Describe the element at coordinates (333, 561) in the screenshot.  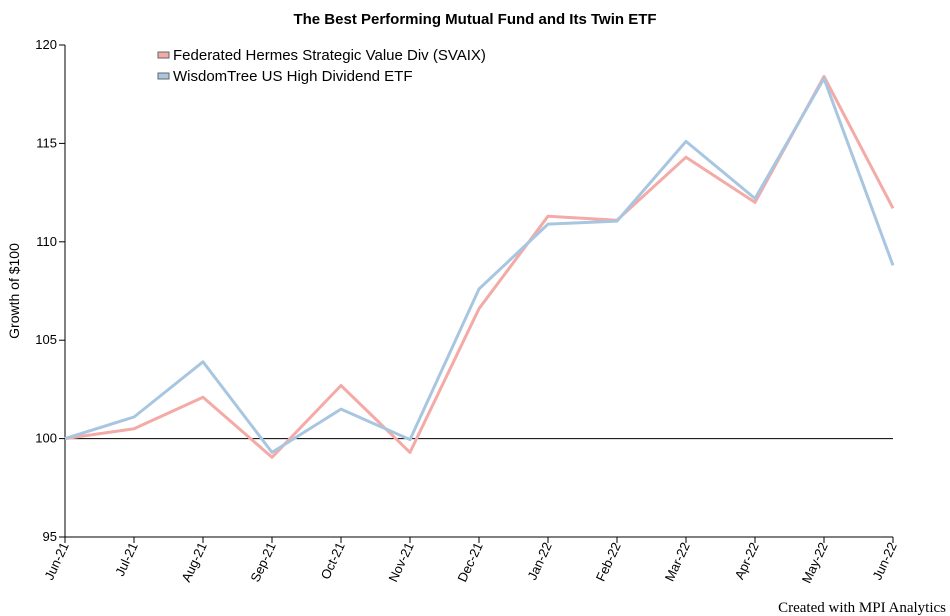
I see `x-tick-label: Oct-21` at that location.